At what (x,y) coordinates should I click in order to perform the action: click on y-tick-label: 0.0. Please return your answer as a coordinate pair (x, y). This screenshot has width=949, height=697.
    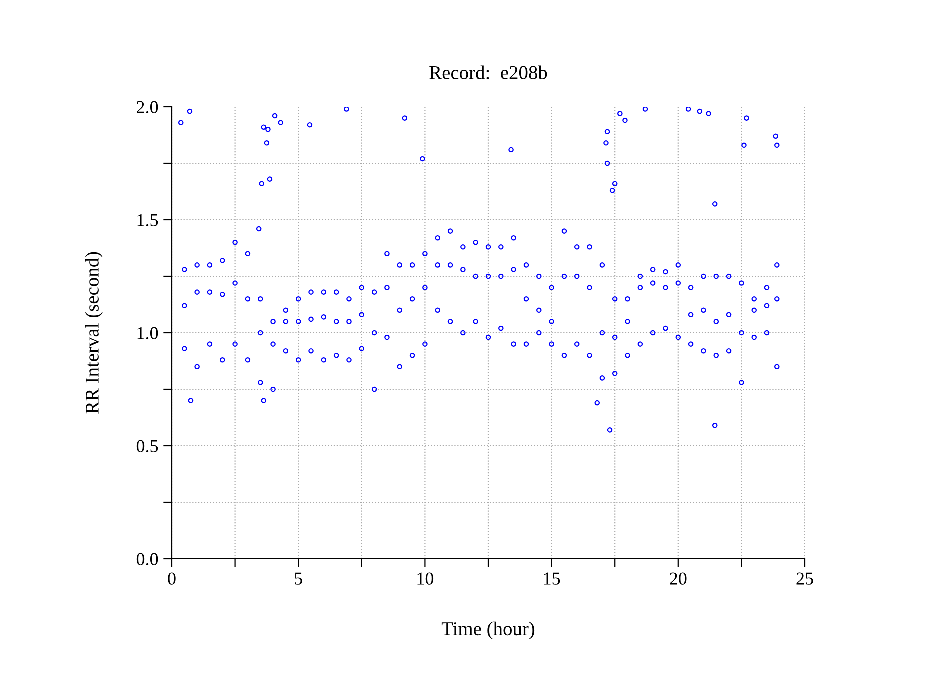
    Looking at the image, I should click on (147, 559).